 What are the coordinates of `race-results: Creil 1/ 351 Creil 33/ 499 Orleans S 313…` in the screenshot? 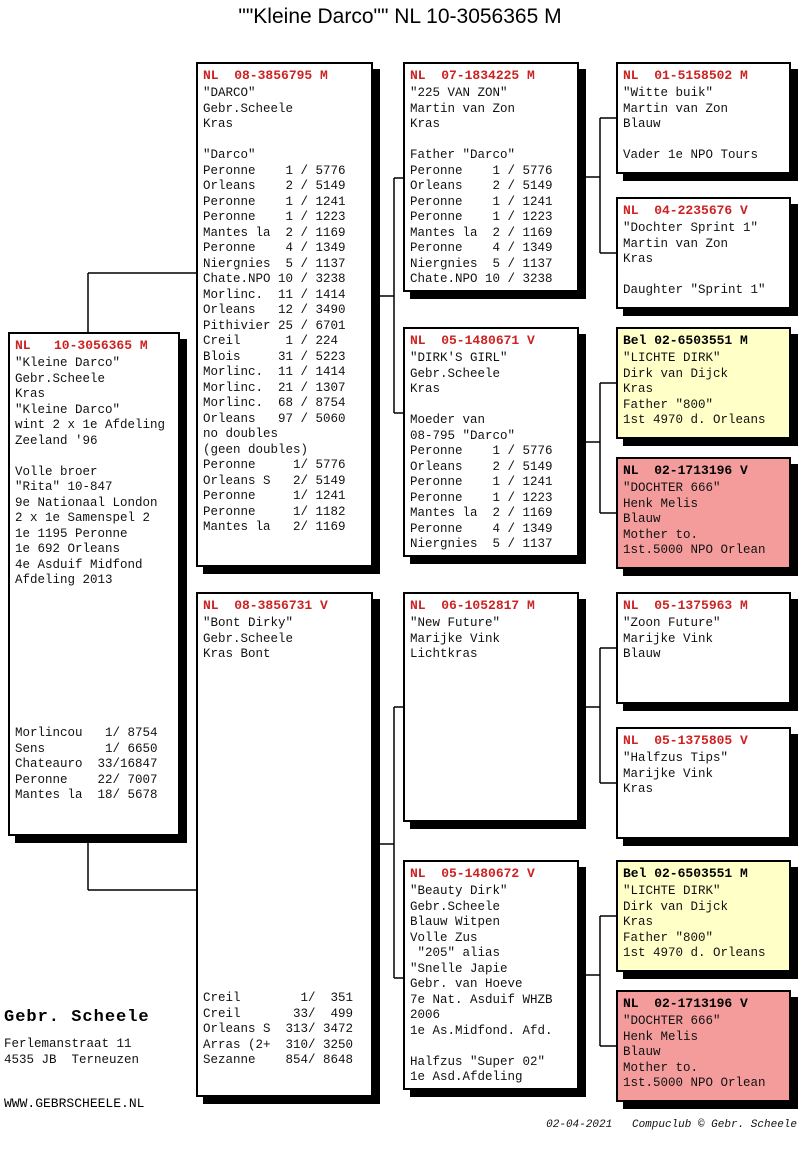 It's located at (278, 1029).